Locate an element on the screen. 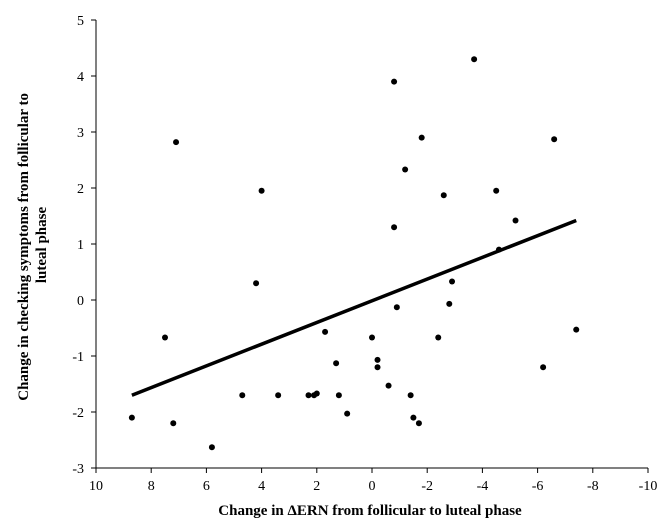 This screenshot has width=672, height=523. x-tick-label: -8 is located at coordinates (593, 486).